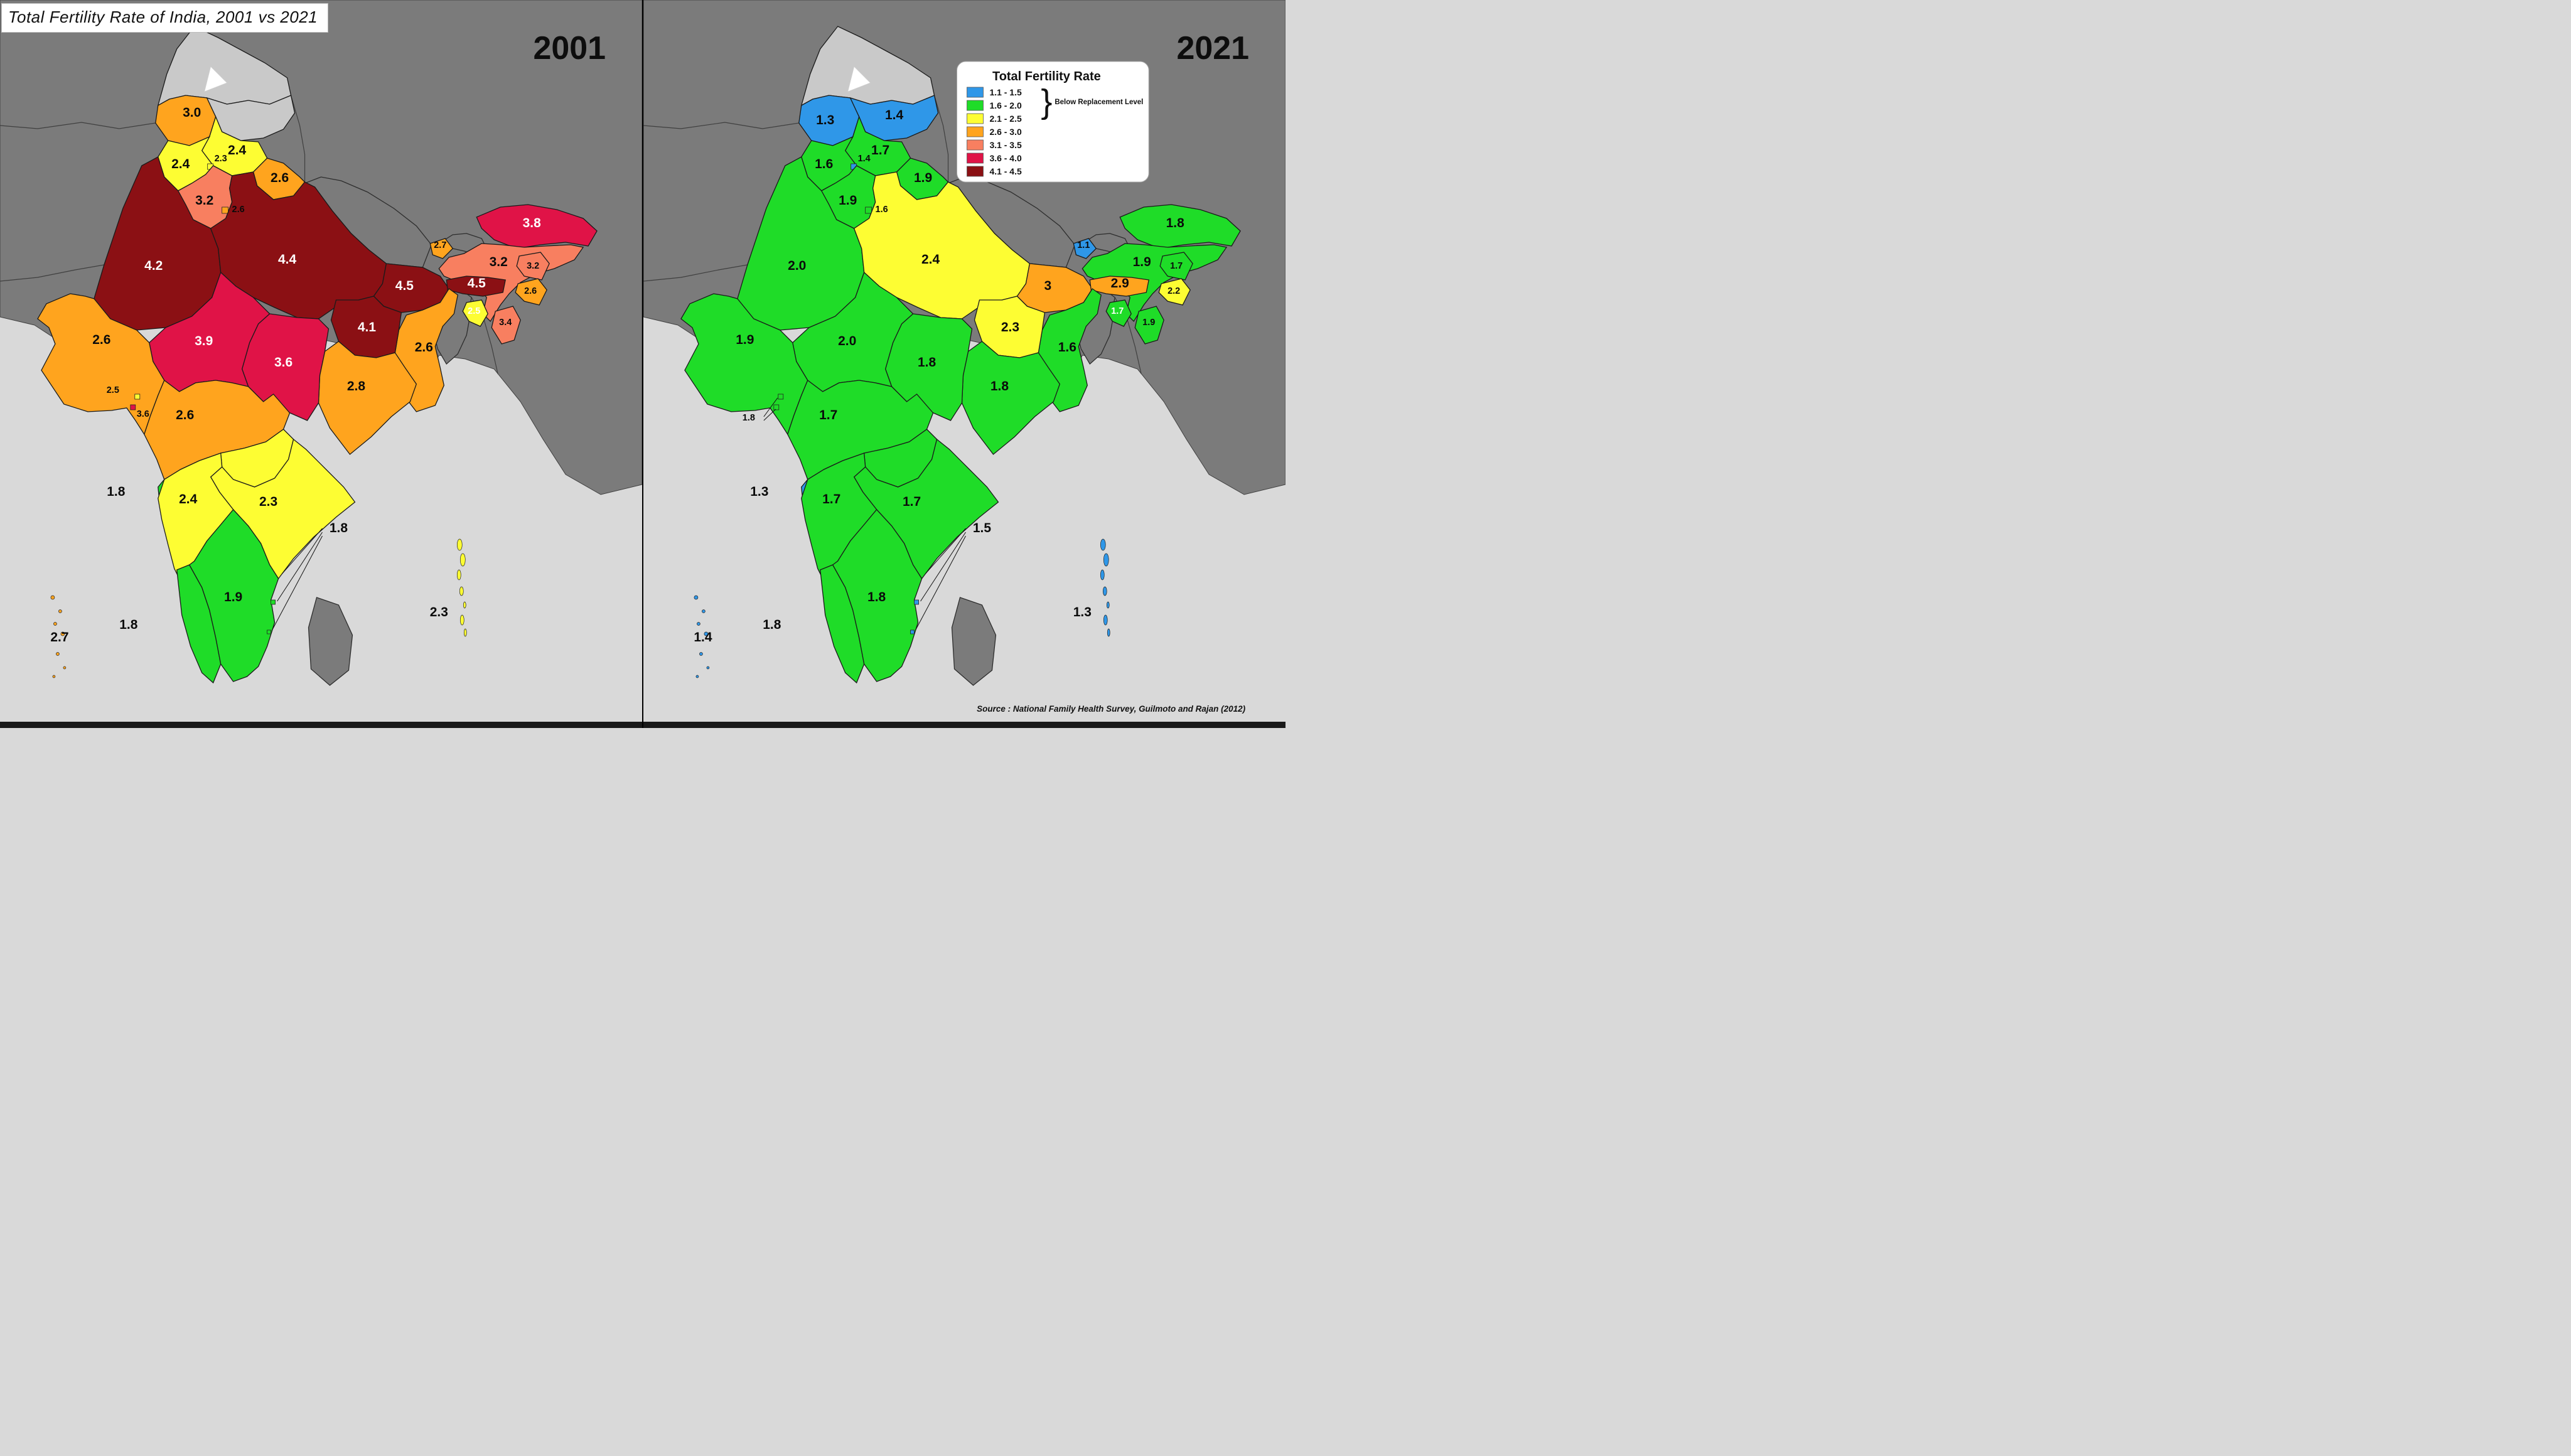 The height and width of the screenshot is (1456, 2571). I want to click on tfr-label-uttar-pradesh: 4.4, so click(287, 259).